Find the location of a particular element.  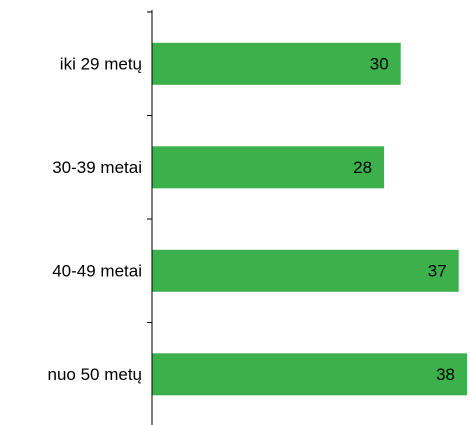

category-label: nuo 50 metų is located at coordinates (94, 374).